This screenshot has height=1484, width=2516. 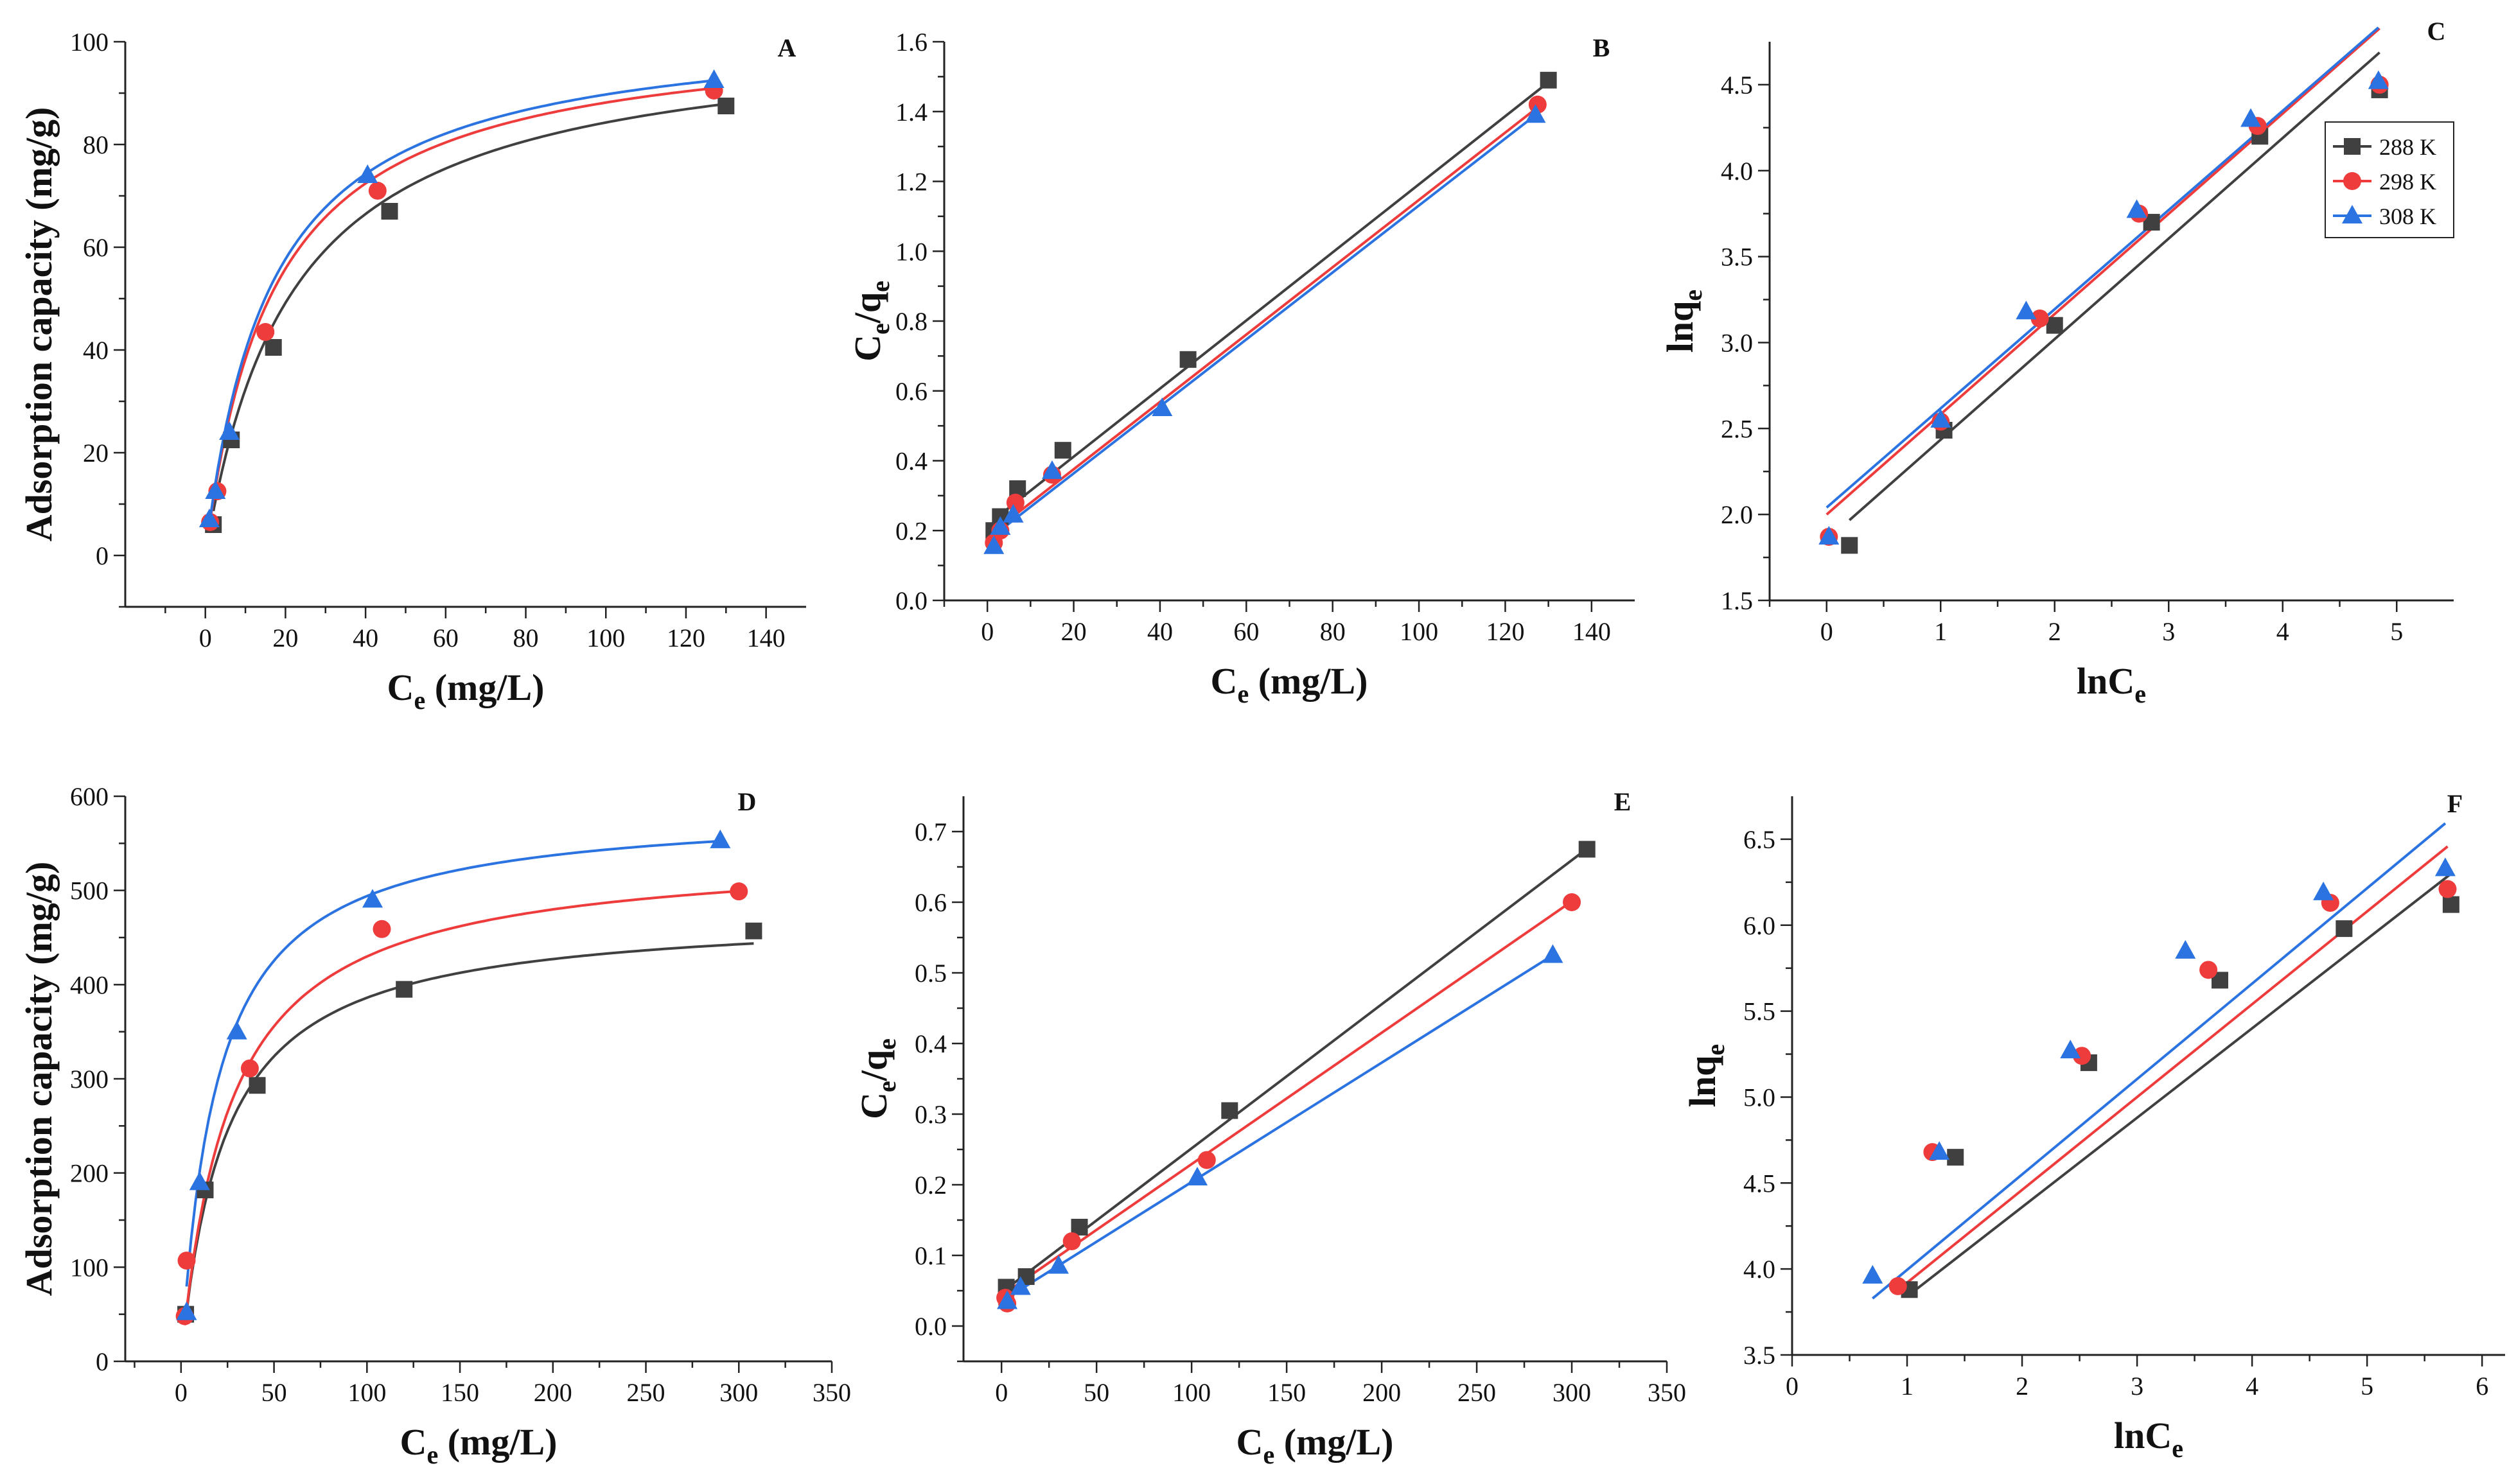 What do you see at coordinates (911, 182) in the screenshot?
I see `y-tick-label: 1.2` at bounding box center [911, 182].